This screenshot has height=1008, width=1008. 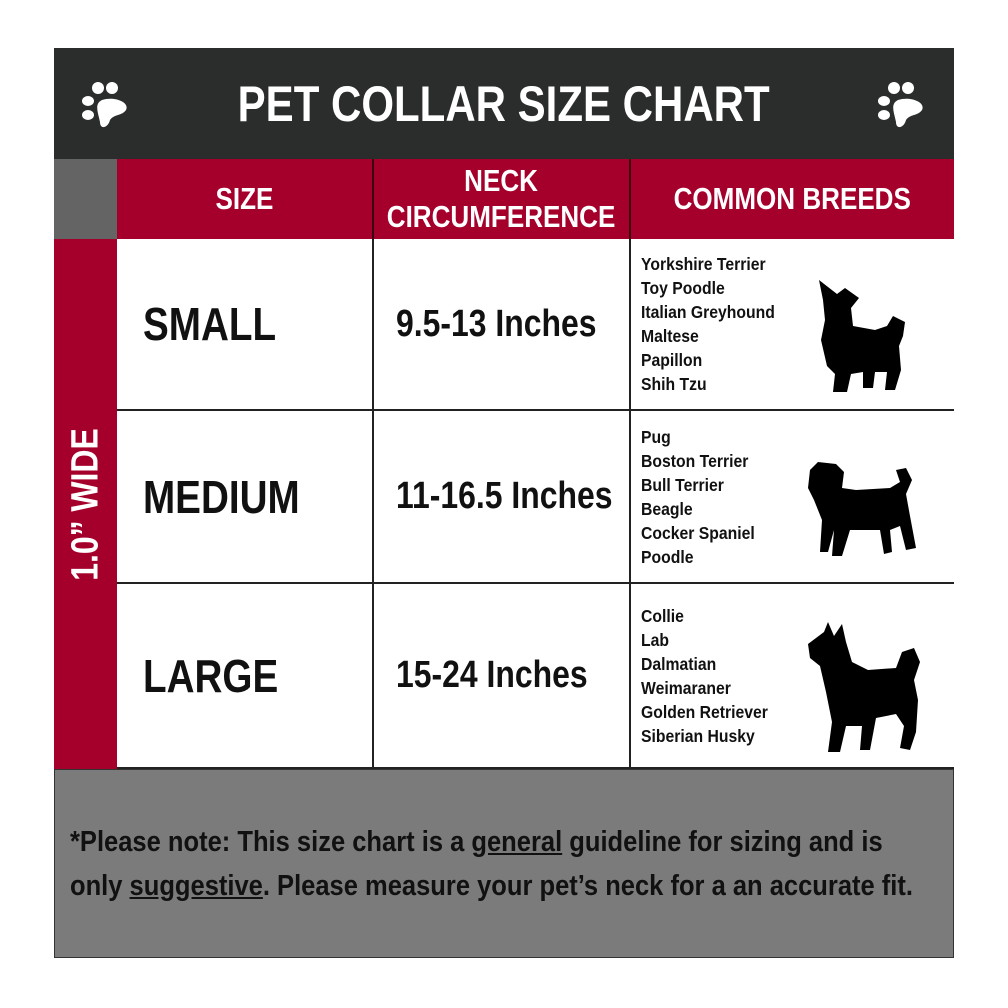 What do you see at coordinates (245, 325) in the screenshot?
I see `size-small: SMALL` at bounding box center [245, 325].